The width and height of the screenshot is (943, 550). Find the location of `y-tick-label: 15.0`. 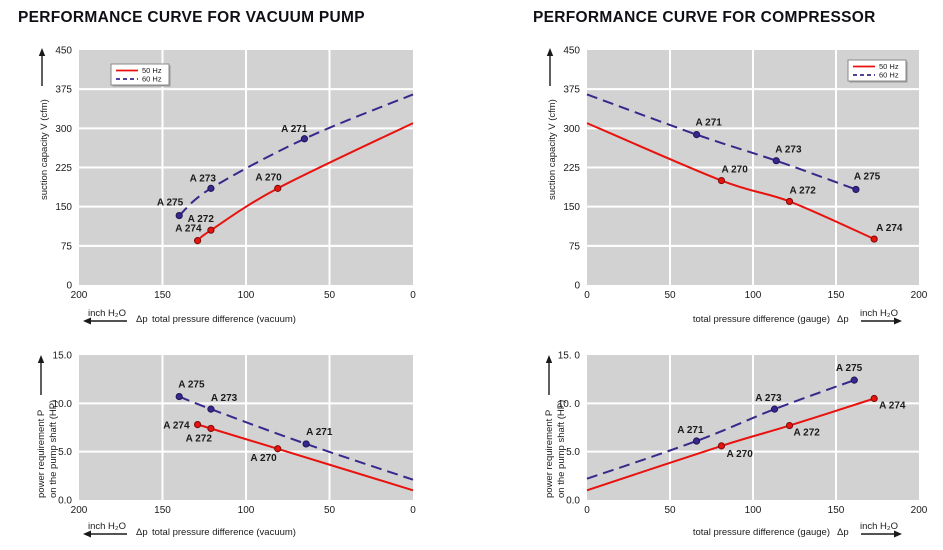

y-tick-label: 15.0 is located at coordinates (63, 356).